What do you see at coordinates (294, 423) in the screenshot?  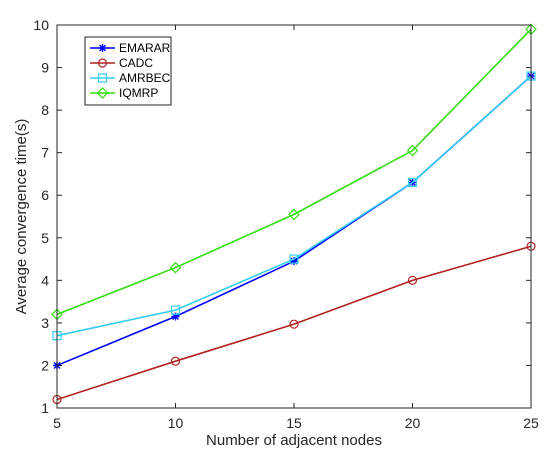 I see `x-tick-label: 15` at bounding box center [294, 423].